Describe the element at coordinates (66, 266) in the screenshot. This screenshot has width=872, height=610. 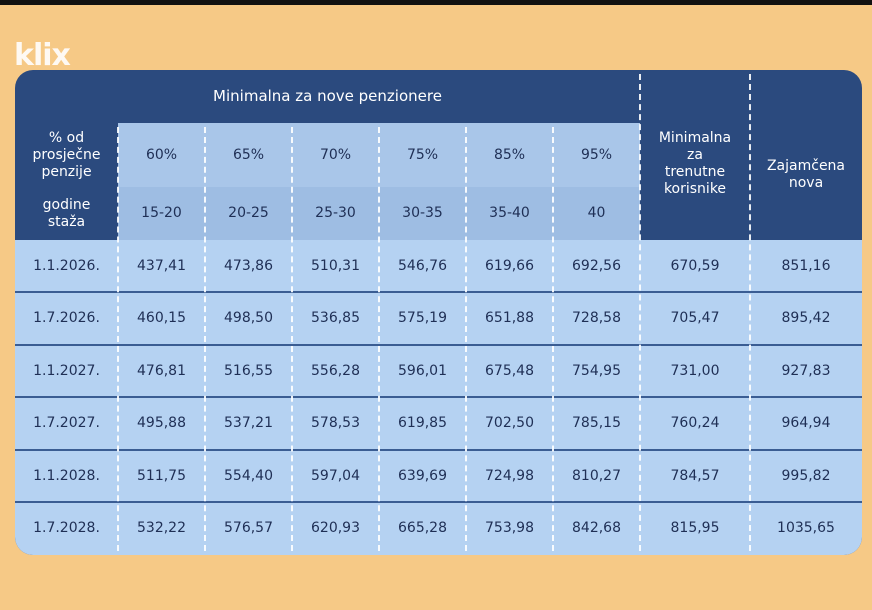
I see `table-cell: 1.1.2026.` at that location.